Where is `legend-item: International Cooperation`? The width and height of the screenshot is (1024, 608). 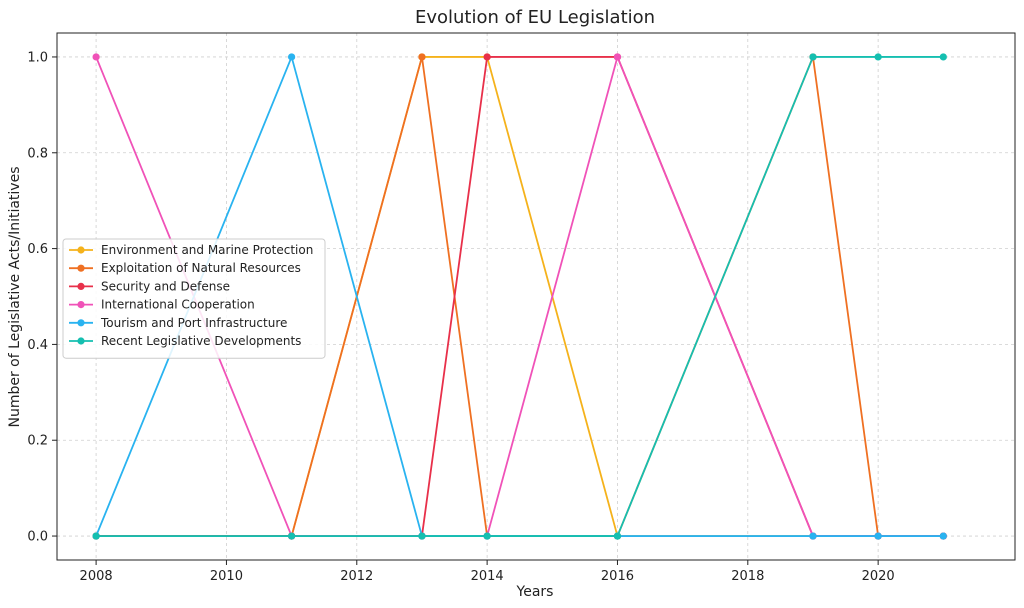
legend-item: International Cooperation is located at coordinates (162, 305).